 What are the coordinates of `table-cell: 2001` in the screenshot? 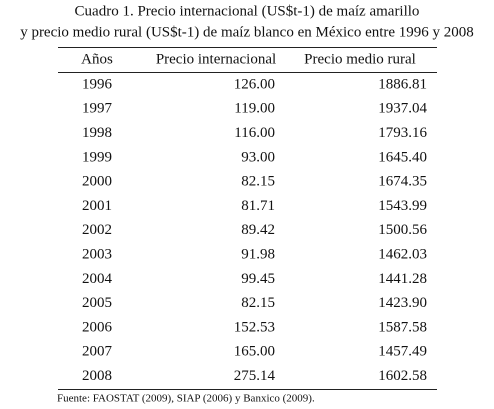 It's located at (97, 206).